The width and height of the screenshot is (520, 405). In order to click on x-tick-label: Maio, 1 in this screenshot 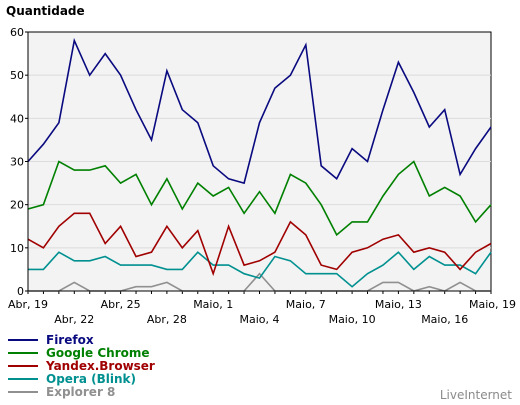, I will do `click(213, 304)`.